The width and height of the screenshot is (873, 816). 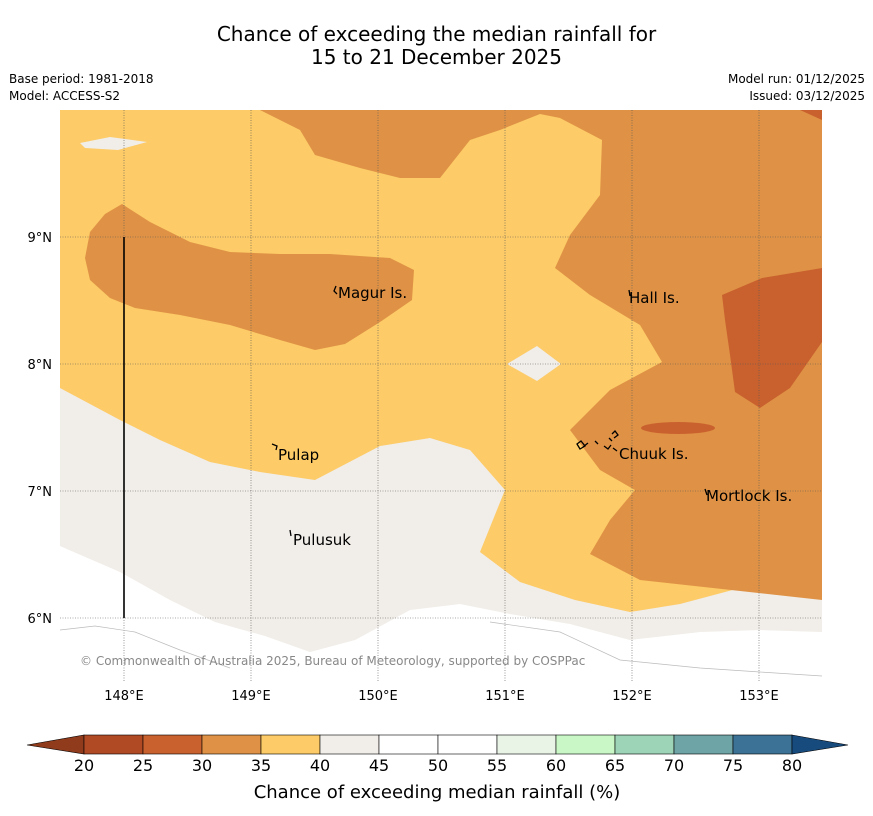 What do you see at coordinates (249, 277) in the screenshot?
I see `region-30-35-west` at bounding box center [249, 277].